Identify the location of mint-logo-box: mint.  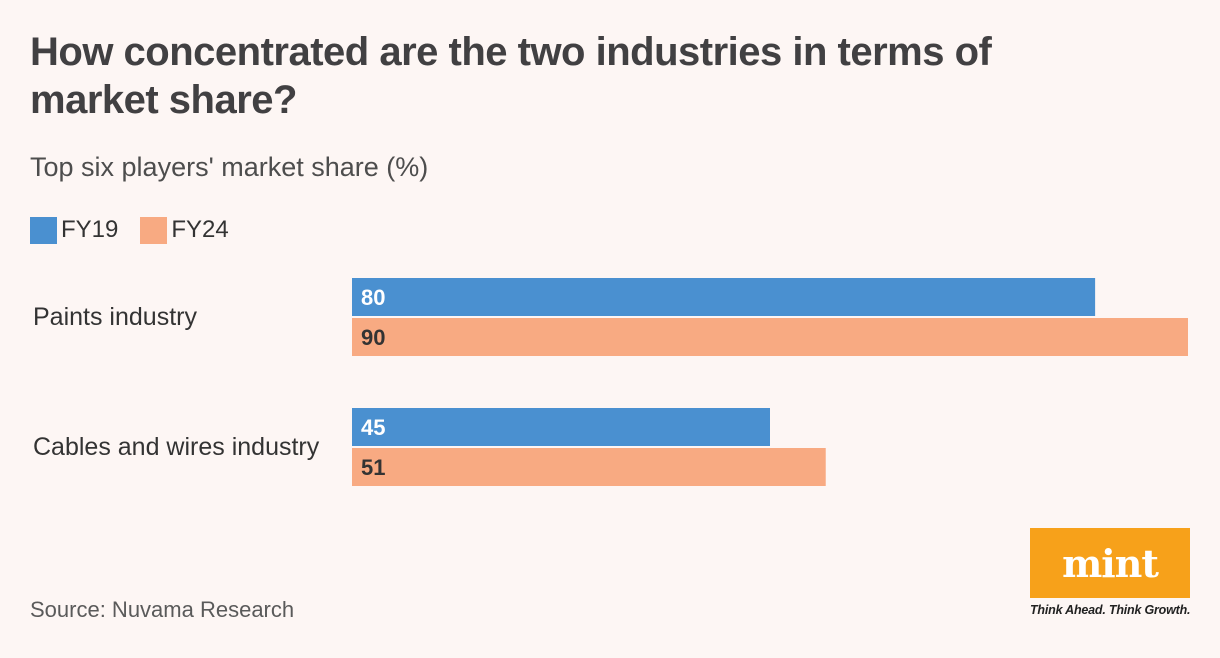
(1110, 563).